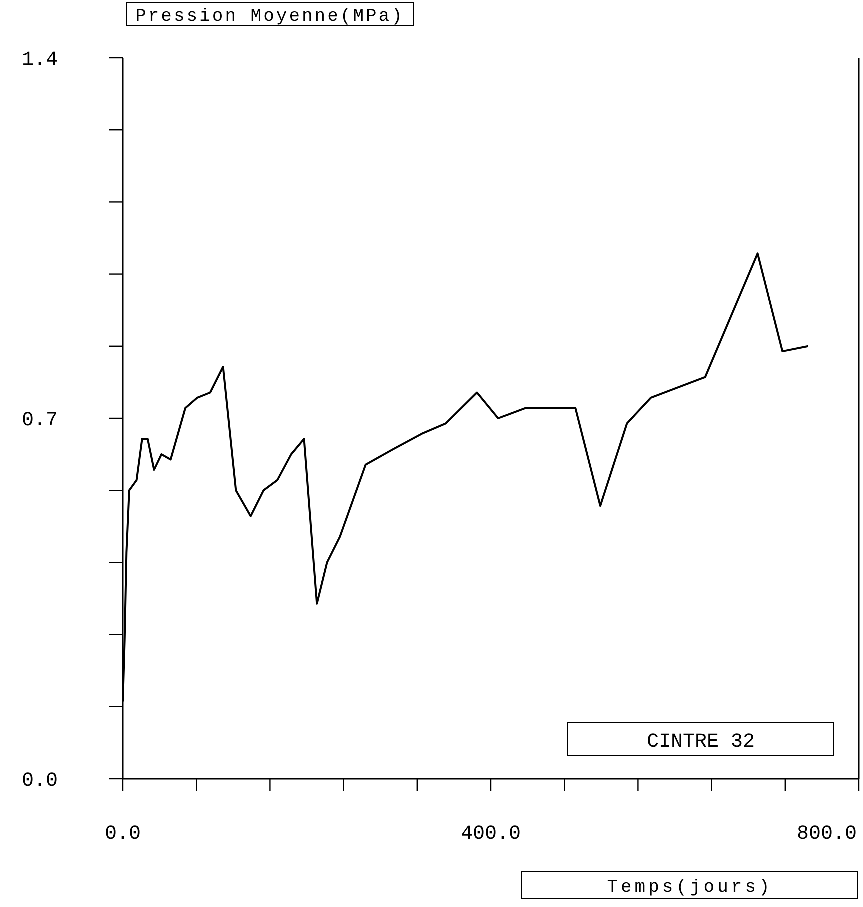  What do you see at coordinates (40, 60) in the screenshot?
I see `y-tick-label: 1.4` at bounding box center [40, 60].